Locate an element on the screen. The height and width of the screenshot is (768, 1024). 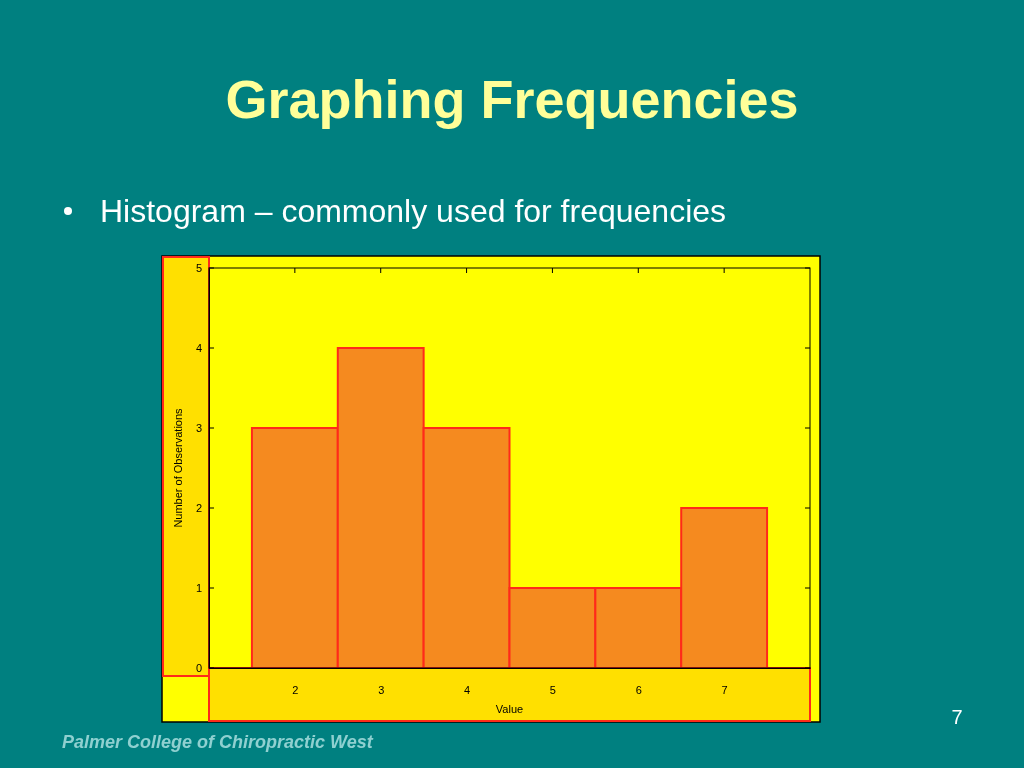
x-tick-label: 5 is located at coordinates (552, 689).